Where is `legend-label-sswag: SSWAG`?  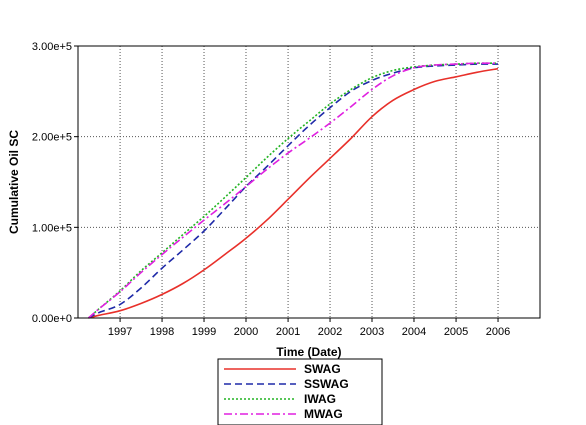 legend-label-sswag: SSWAG is located at coordinates (326, 384).